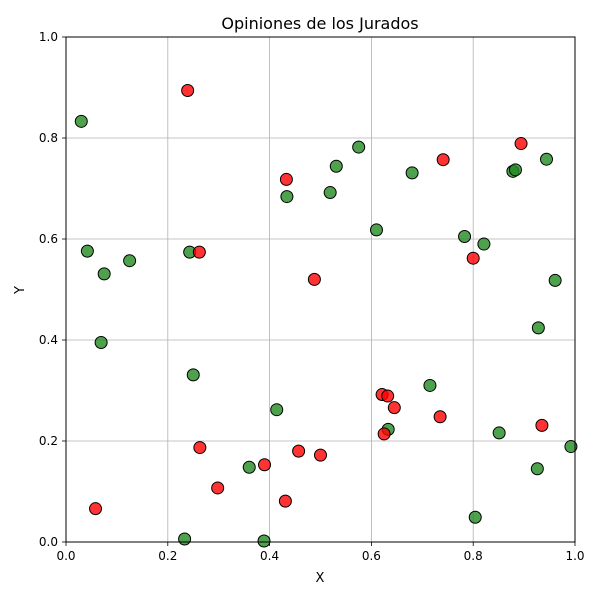  What do you see at coordinates (48, 542) in the screenshot?
I see `y-tick-label: 0.0` at bounding box center [48, 542].